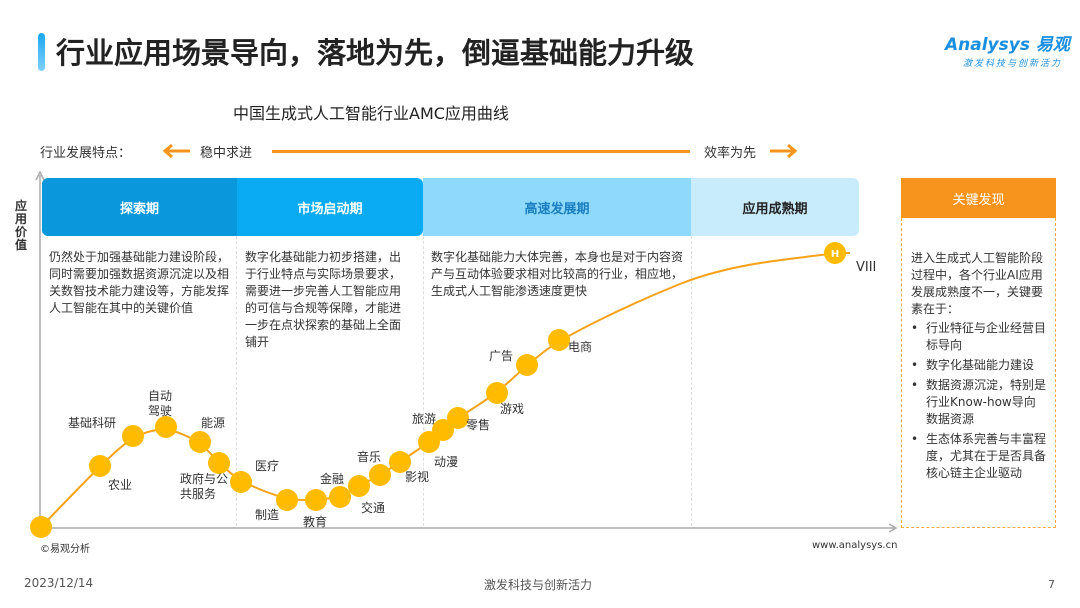 The image size is (1080, 608). What do you see at coordinates (226, 153) in the screenshot?
I see `features-left: 稳中求进` at bounding box center [226, 153].